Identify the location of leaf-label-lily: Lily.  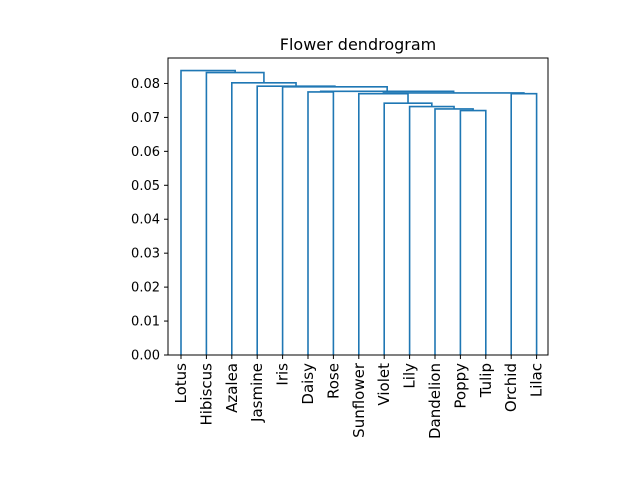
(410, 376).